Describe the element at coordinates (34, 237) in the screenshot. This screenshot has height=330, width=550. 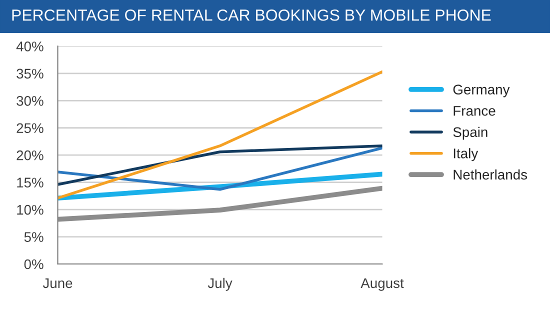
I see `y-tick-label: 5%` at that location.